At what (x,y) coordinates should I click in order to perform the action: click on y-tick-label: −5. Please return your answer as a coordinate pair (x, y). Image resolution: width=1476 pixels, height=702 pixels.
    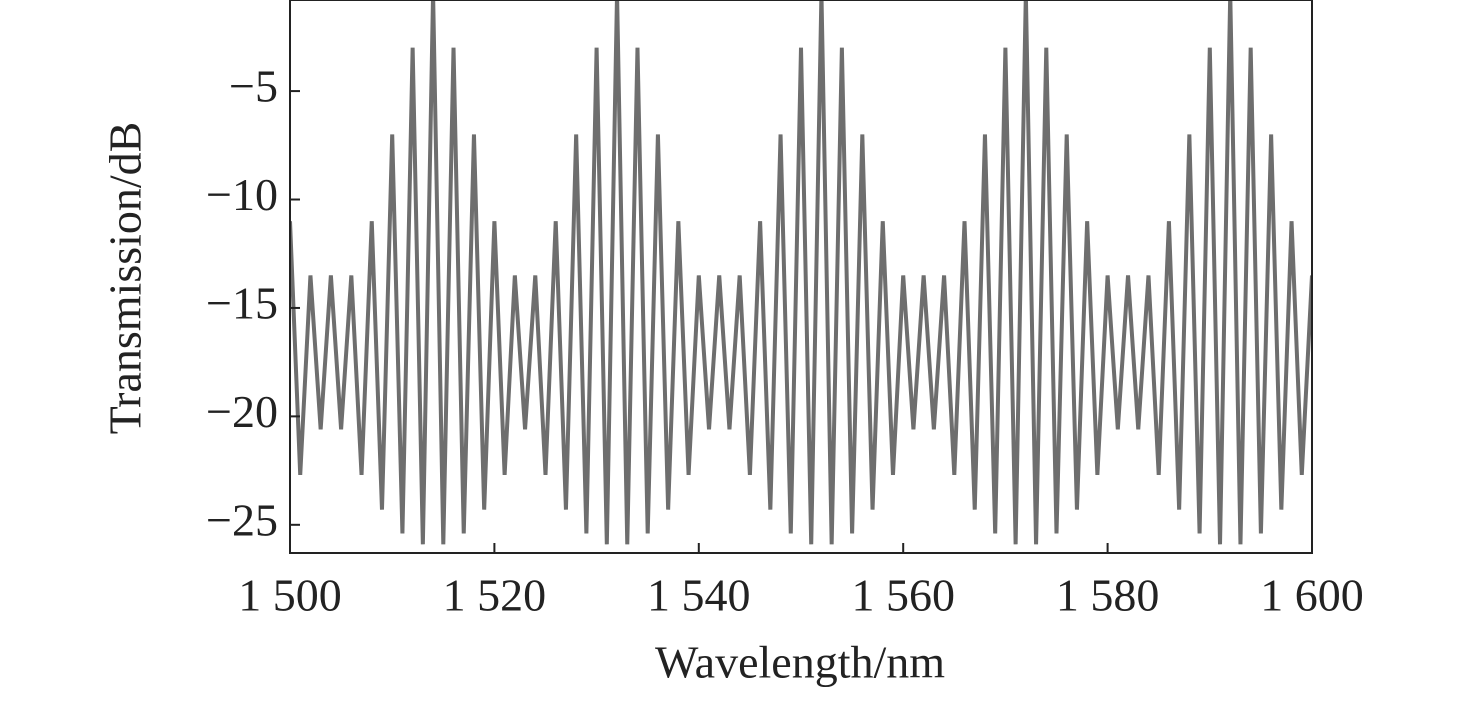
    Looking at the image, I should click on (253, 86).